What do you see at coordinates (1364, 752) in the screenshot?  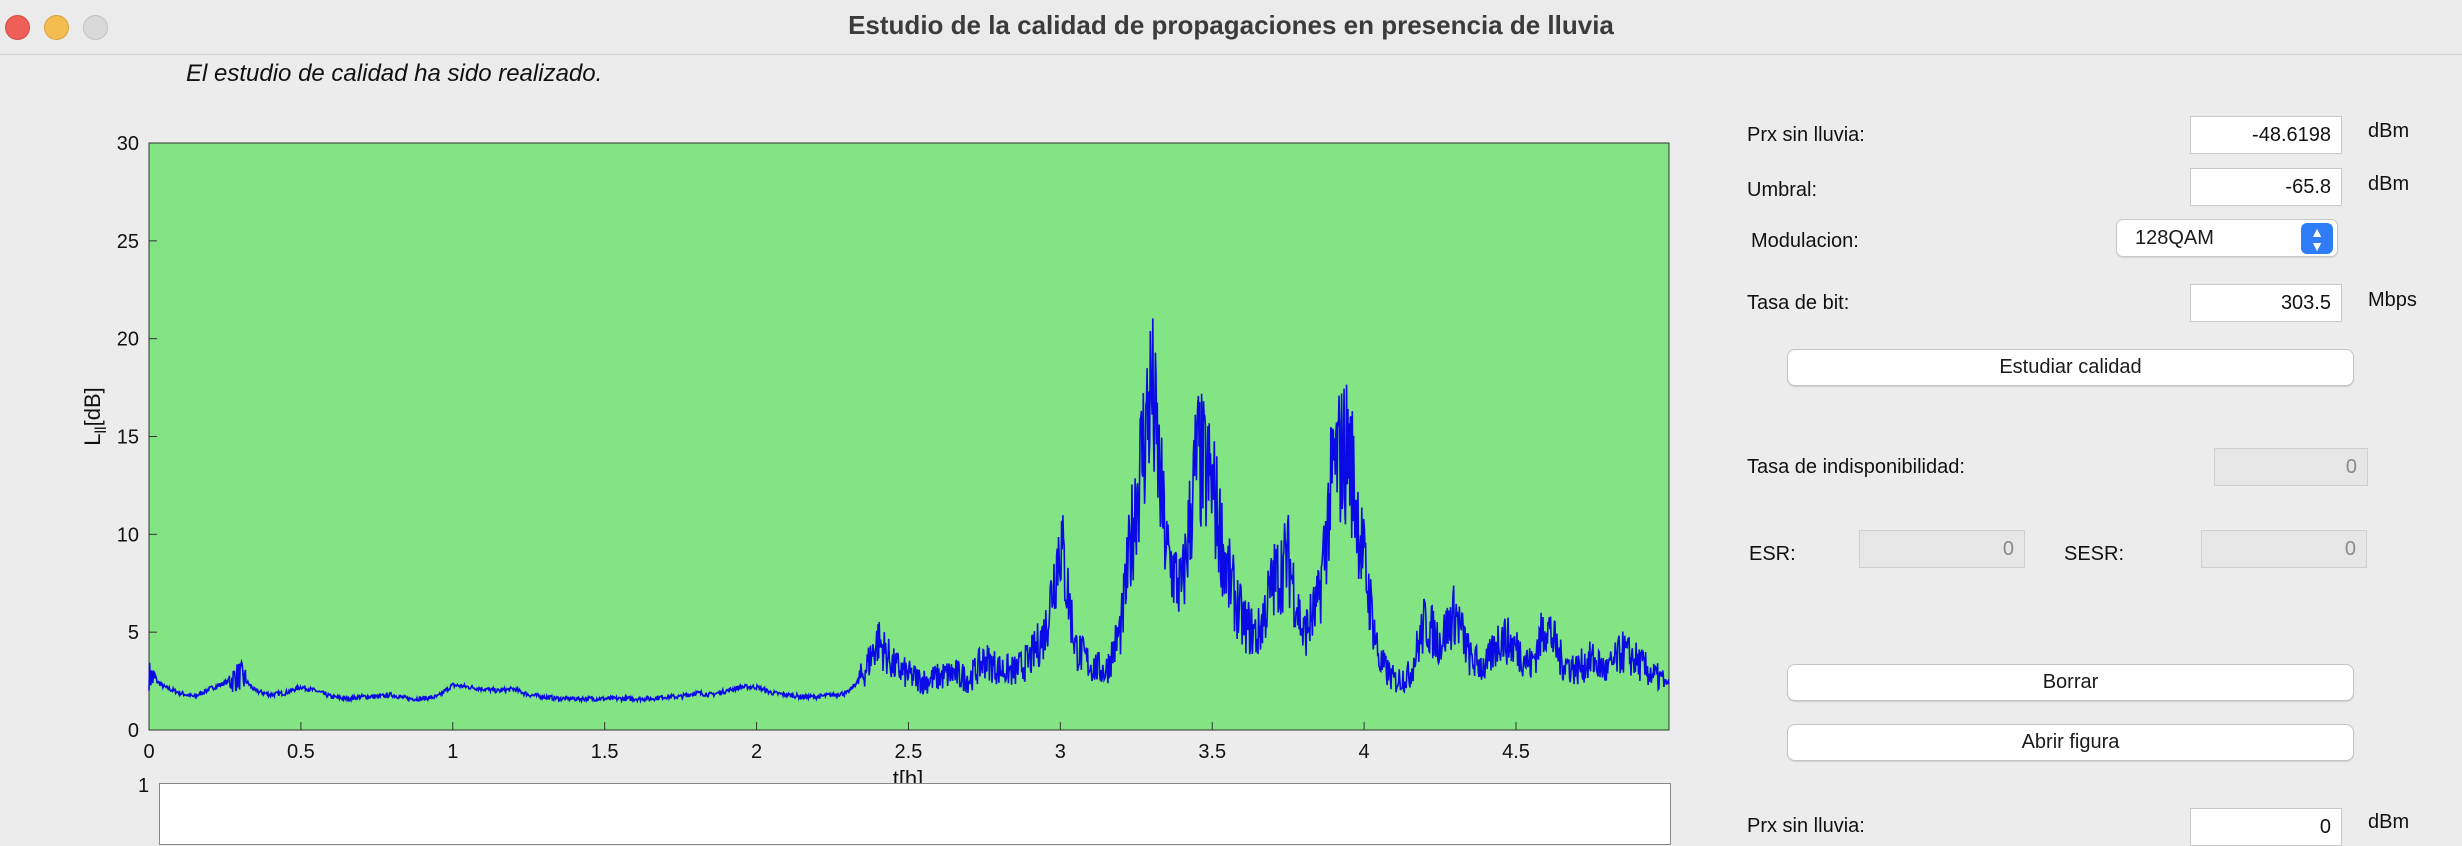 I see `x-tick-label: 4` at bounding box center [1364, 752].